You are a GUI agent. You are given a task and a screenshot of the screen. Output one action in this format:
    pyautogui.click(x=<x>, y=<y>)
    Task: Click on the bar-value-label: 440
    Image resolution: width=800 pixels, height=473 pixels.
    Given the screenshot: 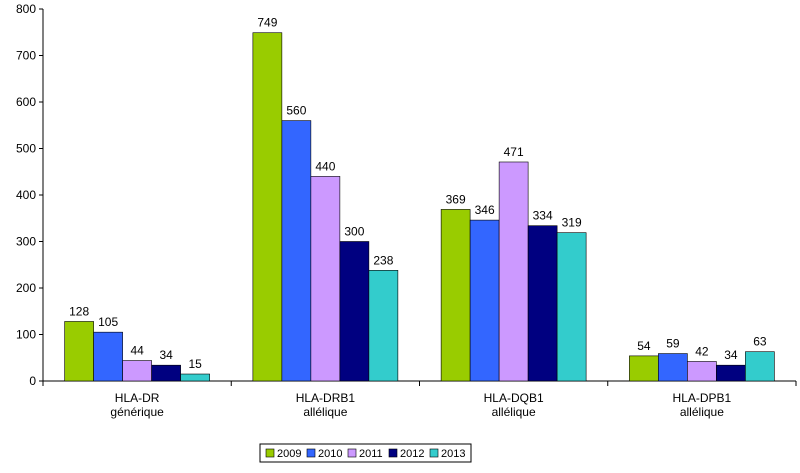 What is the action you would take?
    pyautogui.click(x=325, y=166)
    